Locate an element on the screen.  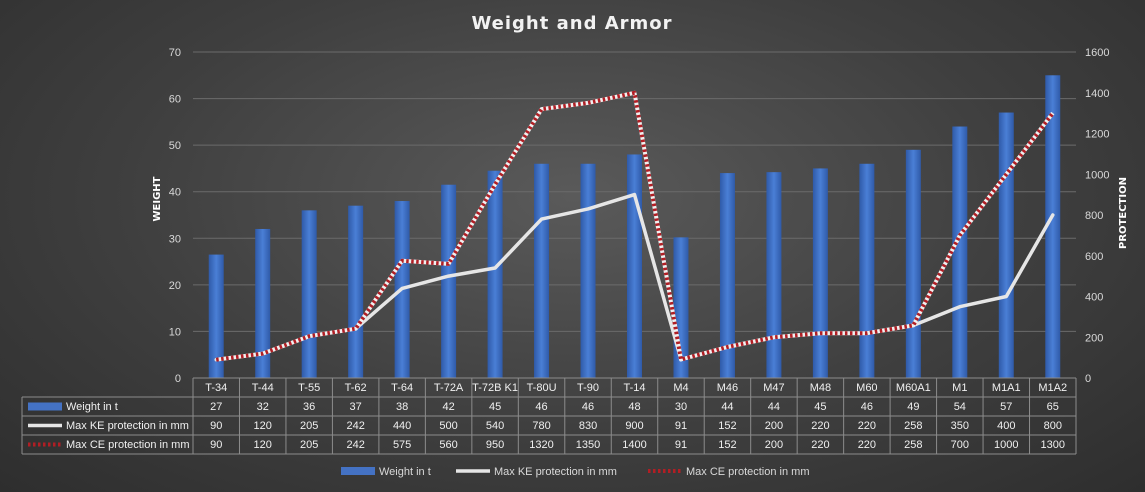
table-cell-ke: 400 is located at coordinates (1006, 426).